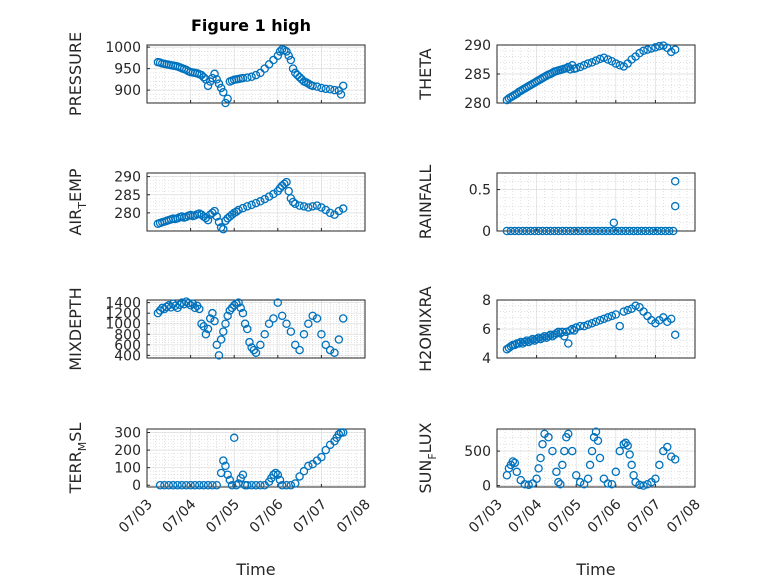 The height and width of the screenshot is (583, 778). I want to click on y-tick-label: 300, so click(127, 434).